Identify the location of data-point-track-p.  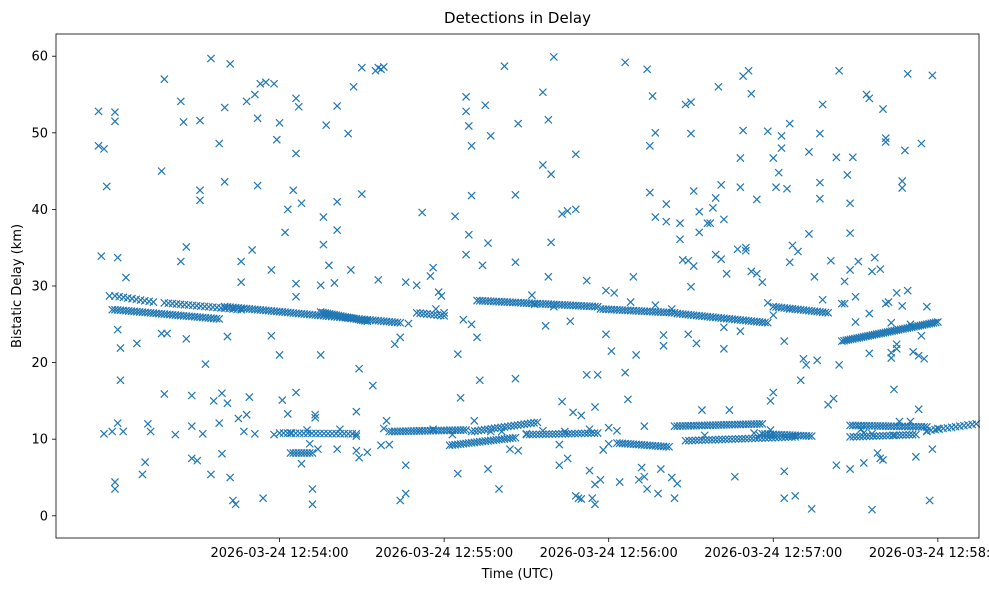
(669, 446).